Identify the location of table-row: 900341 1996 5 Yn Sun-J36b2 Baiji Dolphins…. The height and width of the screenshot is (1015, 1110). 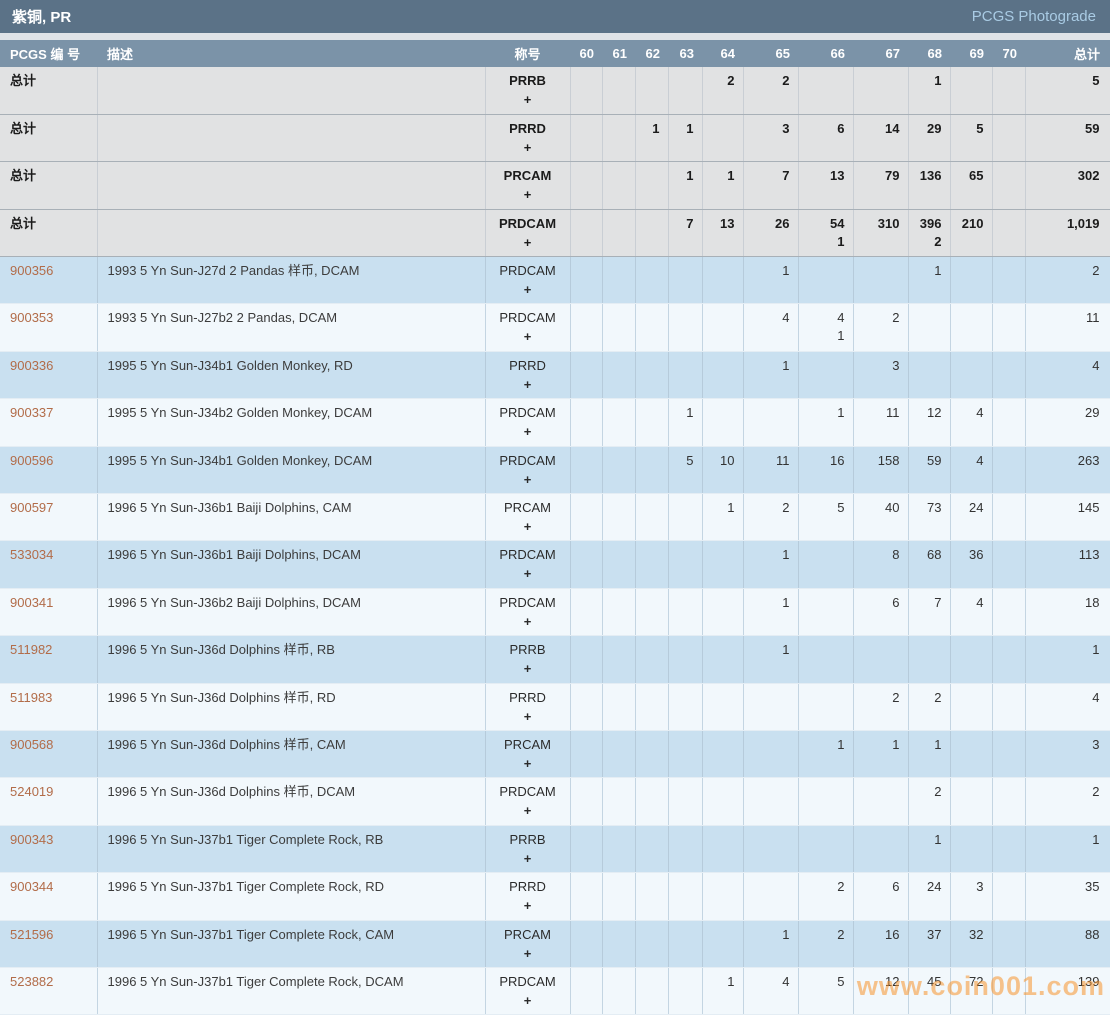
(555, 612).